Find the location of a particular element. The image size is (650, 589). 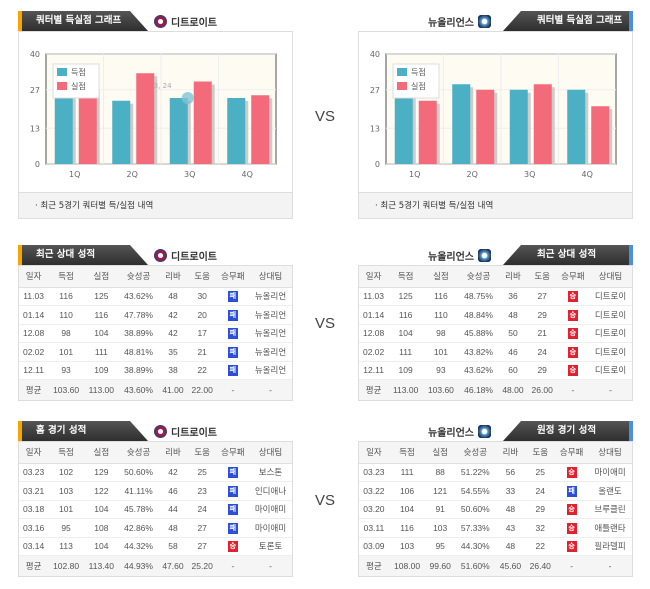

section-title: 쿼터별 득실점 그래프 is located at coordinates (83, 21).